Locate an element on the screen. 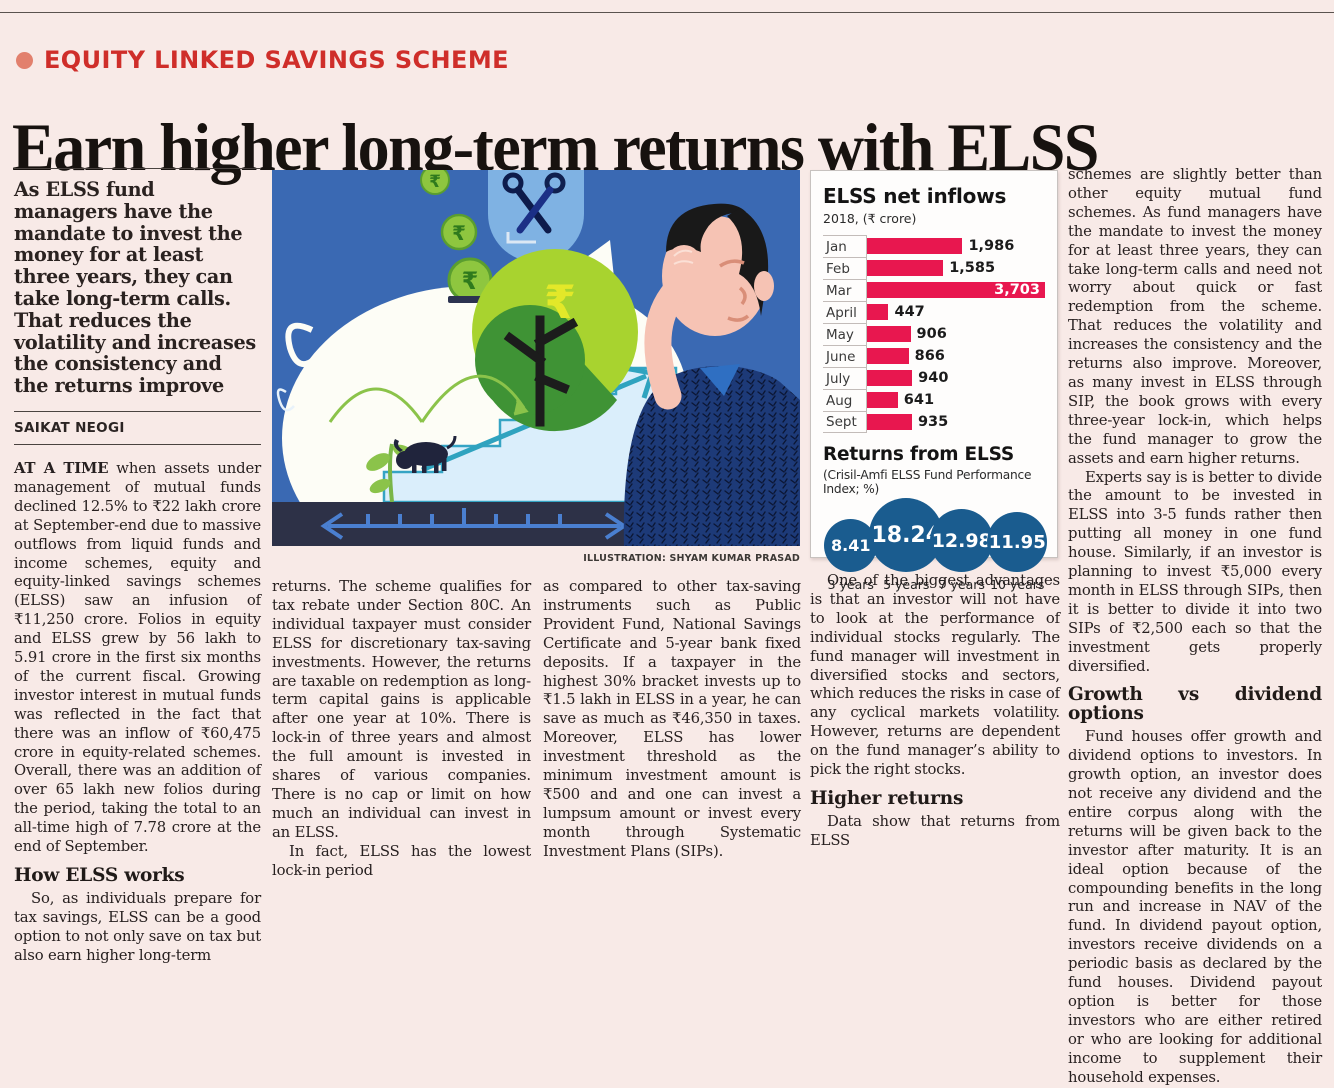 The image size is (1334, 1088). bar-month-label: June is located at coordinates (845, 356).